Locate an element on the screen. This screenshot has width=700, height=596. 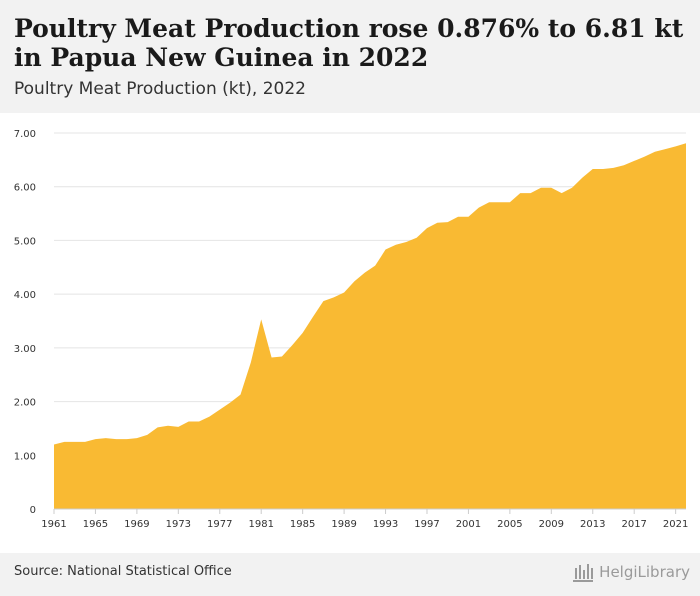
x-tick-label: 1961 is located at coordinates (53, 524).